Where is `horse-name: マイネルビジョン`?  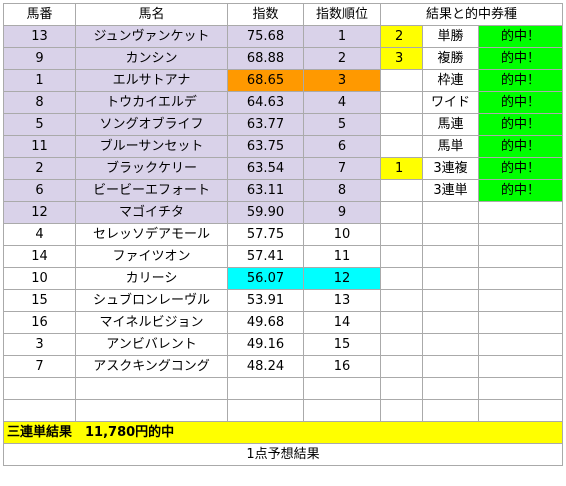 horse-name: マイネルビジョン is located at coordinates (151, 322).